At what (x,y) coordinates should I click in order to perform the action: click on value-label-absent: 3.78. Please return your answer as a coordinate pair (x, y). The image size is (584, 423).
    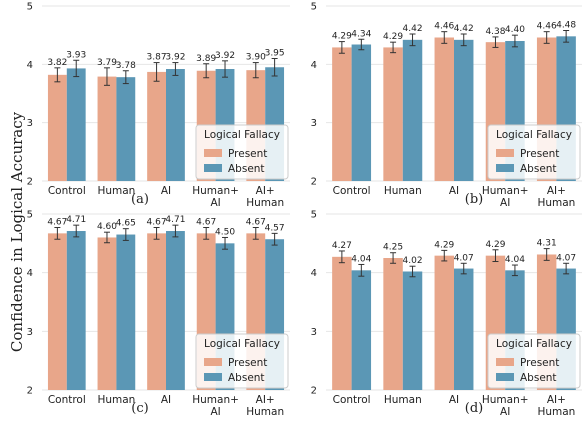
    Looking at the image, I should click on (126, 66).